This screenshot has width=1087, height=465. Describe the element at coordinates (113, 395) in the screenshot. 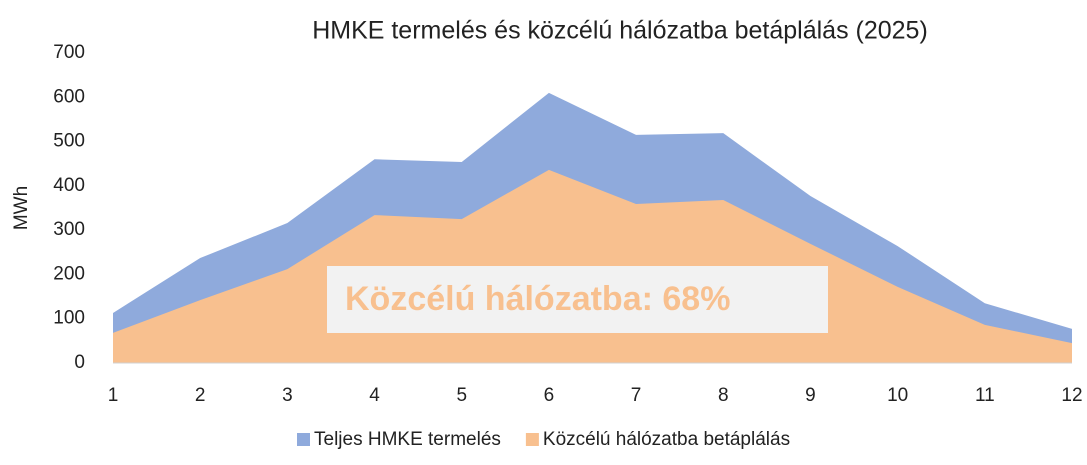

I see `x-tick-label: 1` at that location.